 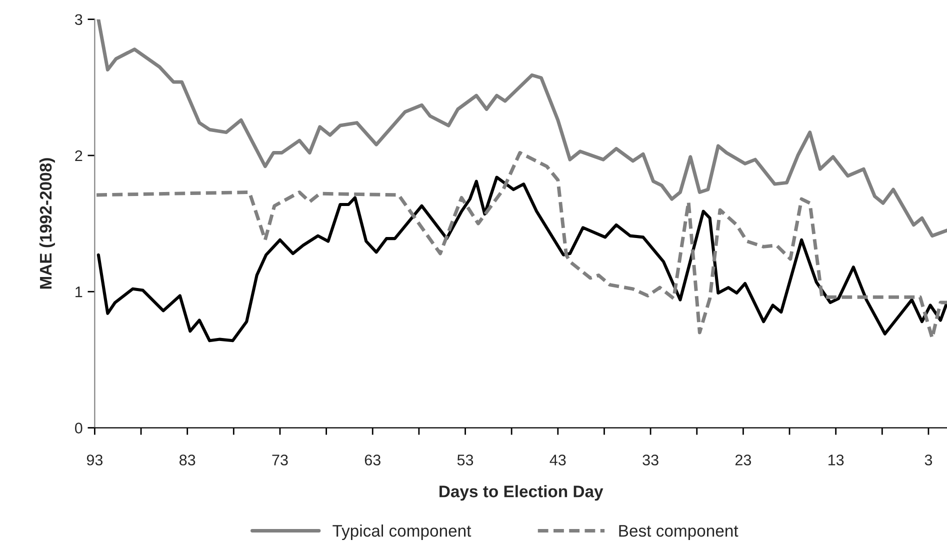 What do you see at coordinates (402, 532) in the screenshot?
I see `legend-label: Typical component` at bounding box center [402, 532].